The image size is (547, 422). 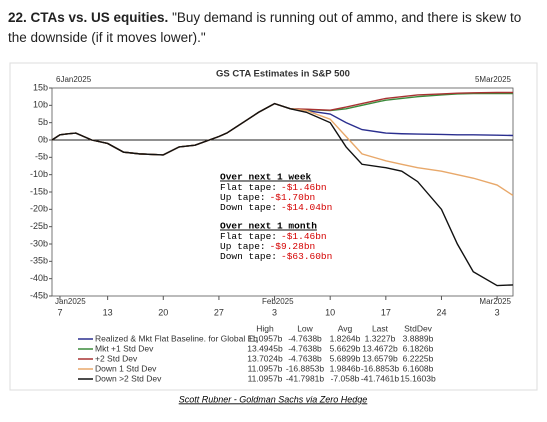 What do you see at coordinates (305, 378) in the screenshot?
I see `legend-stat: -41.7981b` at bounding box center [305, 378].